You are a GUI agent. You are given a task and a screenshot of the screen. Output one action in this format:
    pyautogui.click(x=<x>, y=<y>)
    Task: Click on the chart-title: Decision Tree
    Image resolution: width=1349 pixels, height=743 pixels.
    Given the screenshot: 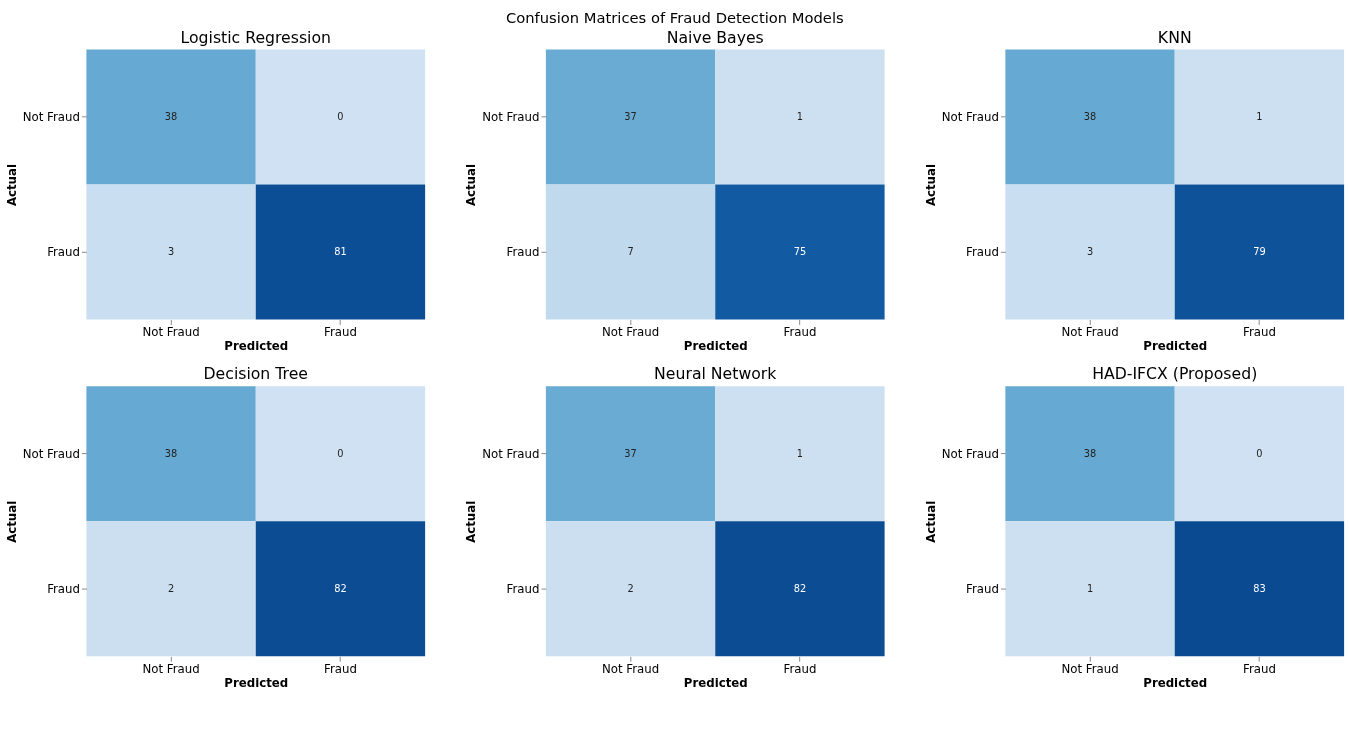 What is the action you would take?
    pyautogui.click(x=255, y=374)
    